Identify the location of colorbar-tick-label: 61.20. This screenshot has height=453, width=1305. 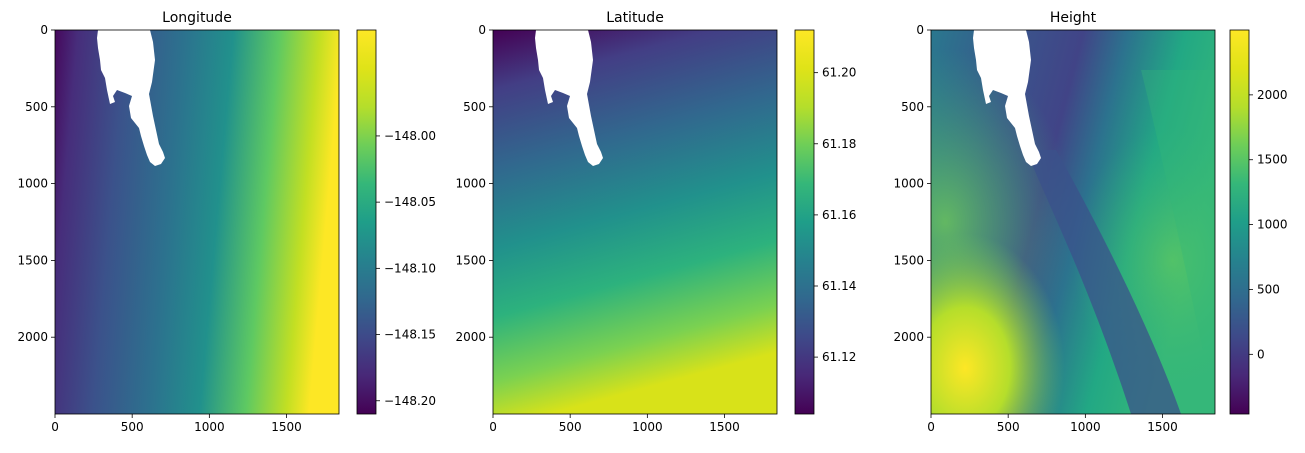
(839, 73).